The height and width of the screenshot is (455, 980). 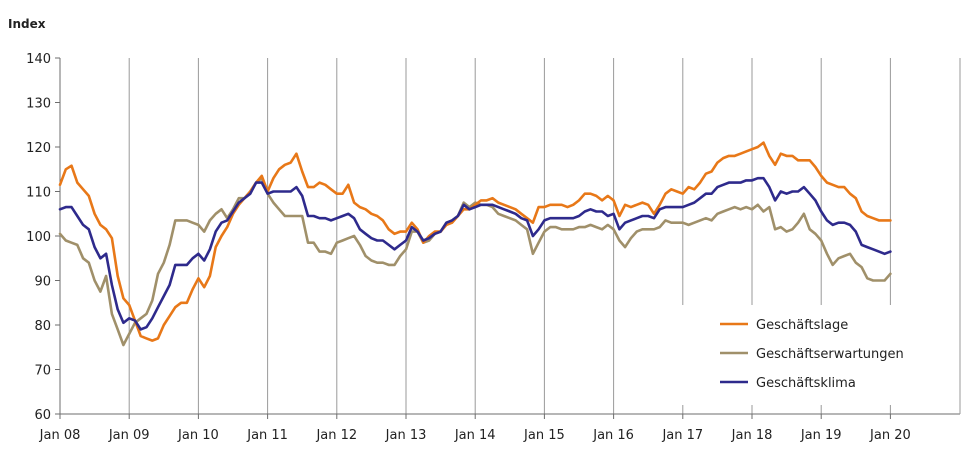 What do you see at coordinates (38, 148) in the screenshot?
I see `y-tick-label: 120` at bounding box center [38, 148].